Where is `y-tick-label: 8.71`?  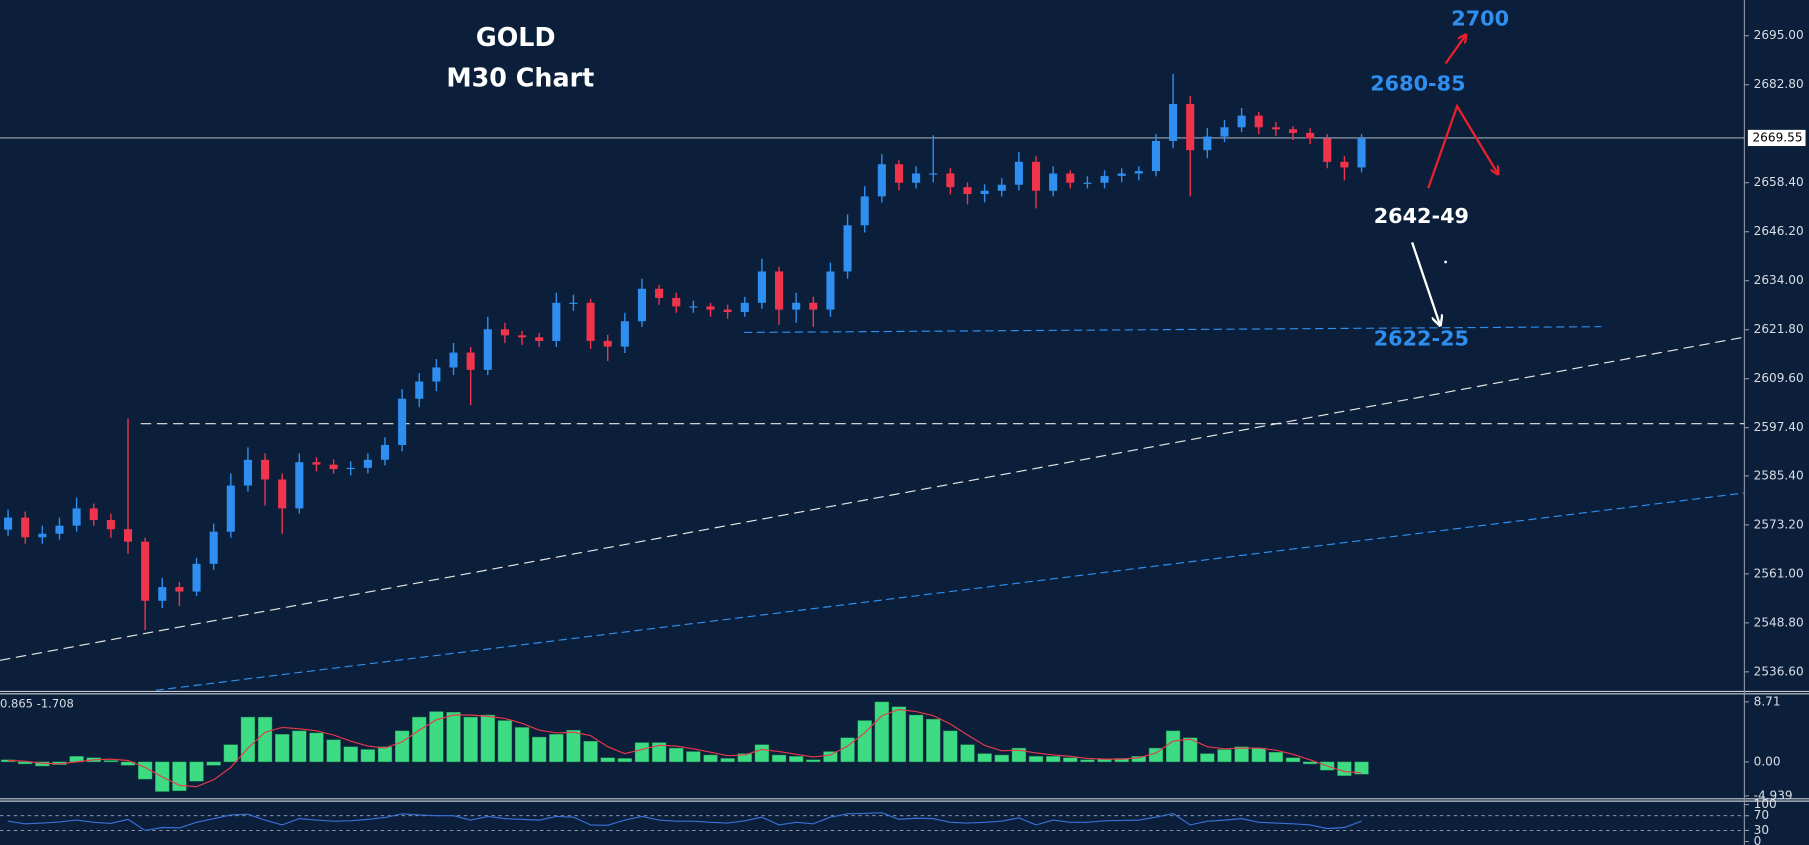
y-tick-label: 8.71 is located at coordinates (1767, 701).